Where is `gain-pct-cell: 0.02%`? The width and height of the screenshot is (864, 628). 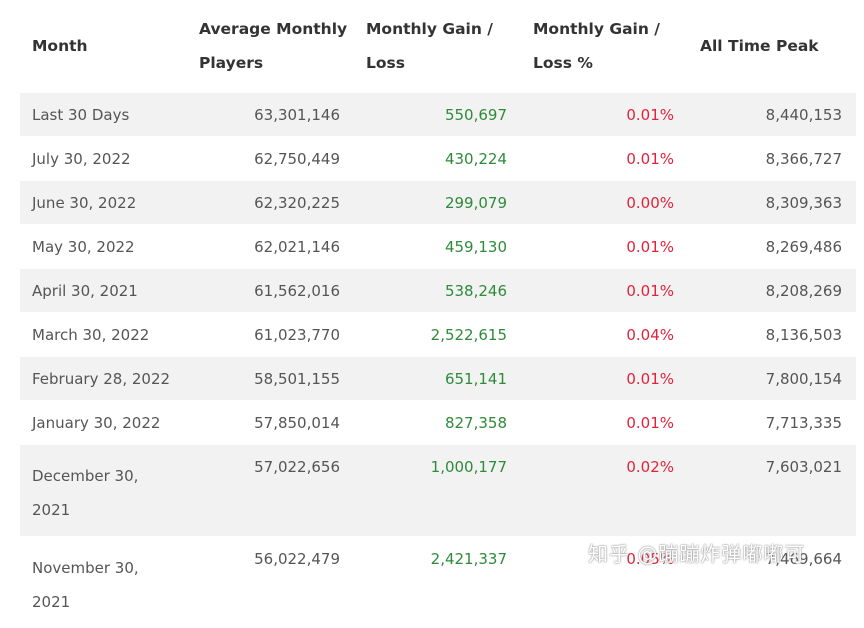
gain-pct-cell: 0.02% is located at coordinates (604, 491).